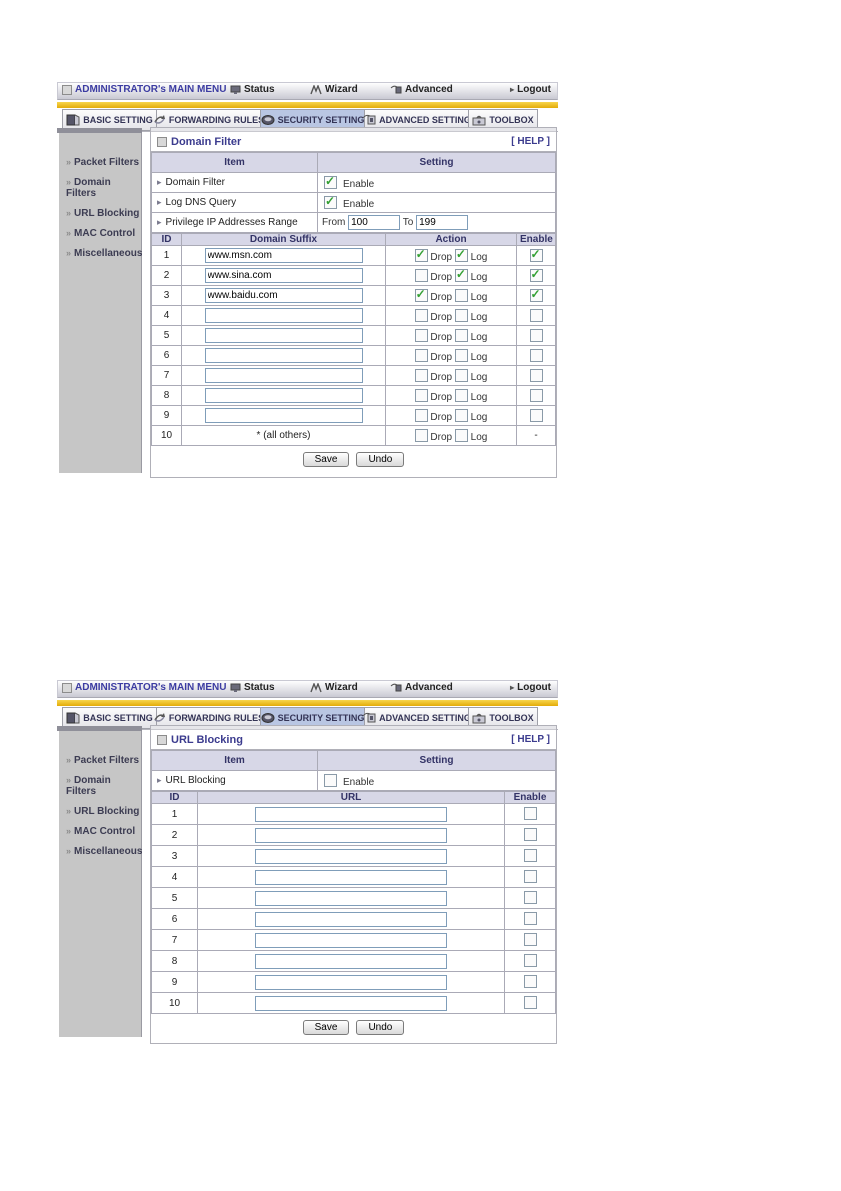 This screenshot has width=841, height=1191. Describe the element at coordinates (118, 718) in the screenshot. I see `tab-basic-setting-label: BASIC SETTING` at that location.